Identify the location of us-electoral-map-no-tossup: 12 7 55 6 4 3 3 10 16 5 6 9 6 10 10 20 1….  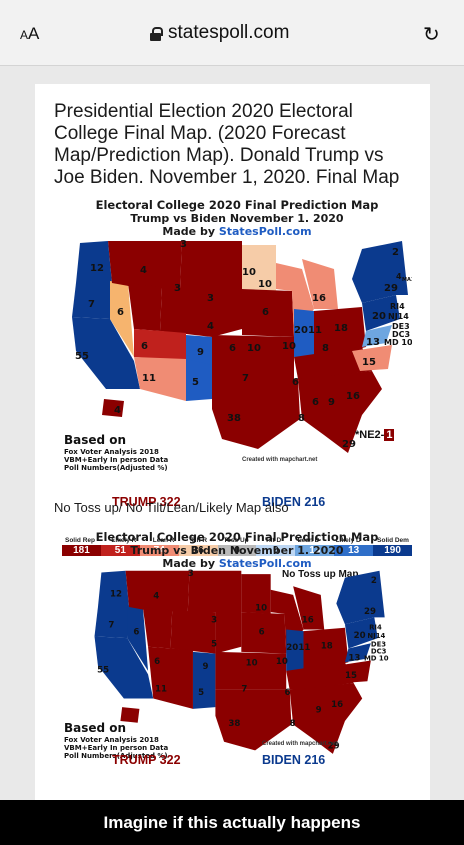
(241, 661).